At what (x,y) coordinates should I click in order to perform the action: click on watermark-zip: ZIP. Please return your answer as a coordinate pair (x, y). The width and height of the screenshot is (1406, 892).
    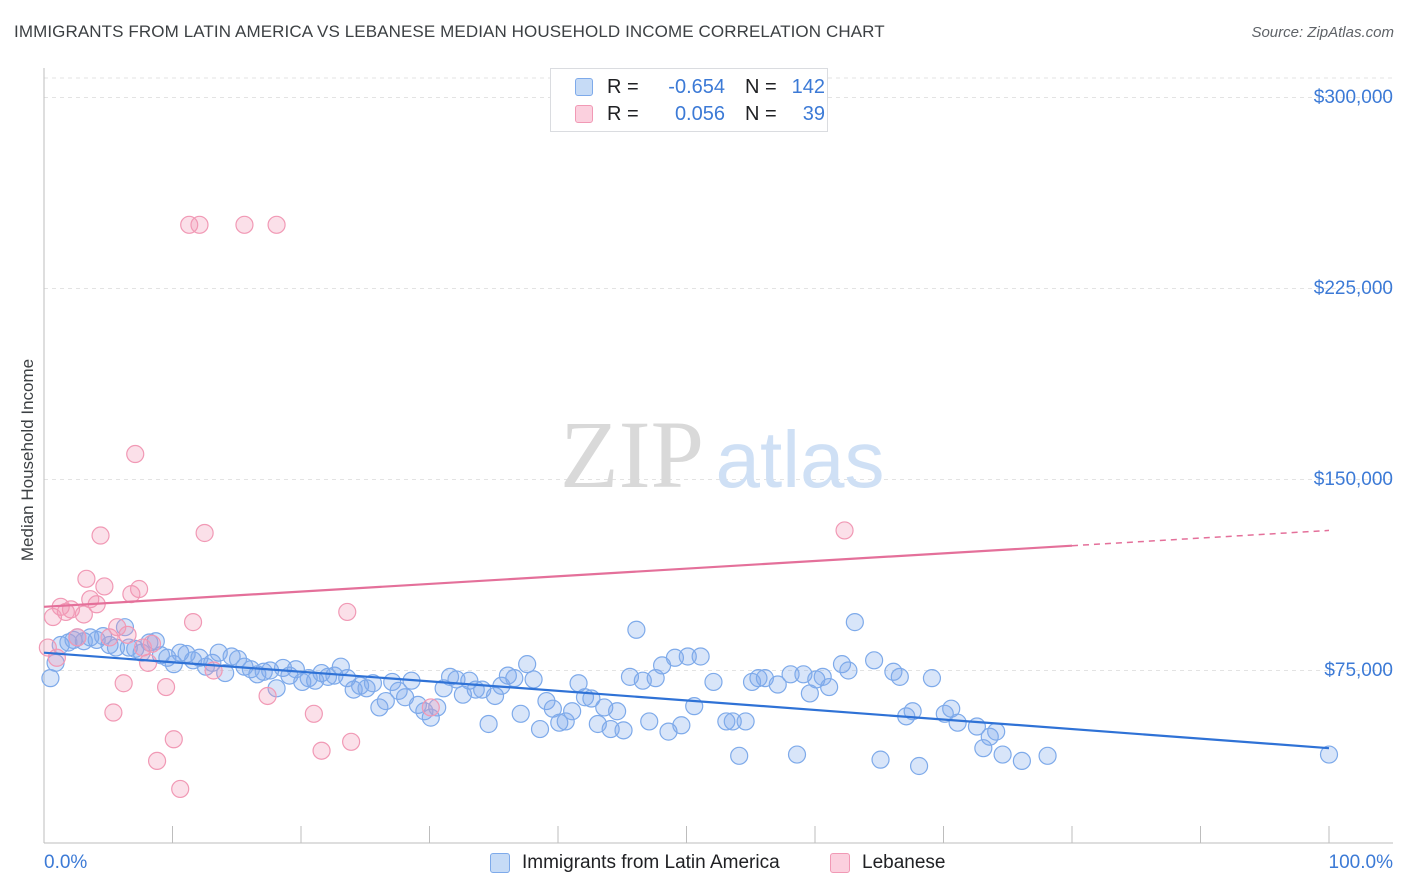
    Looking at the image, I should click on (632, 454).